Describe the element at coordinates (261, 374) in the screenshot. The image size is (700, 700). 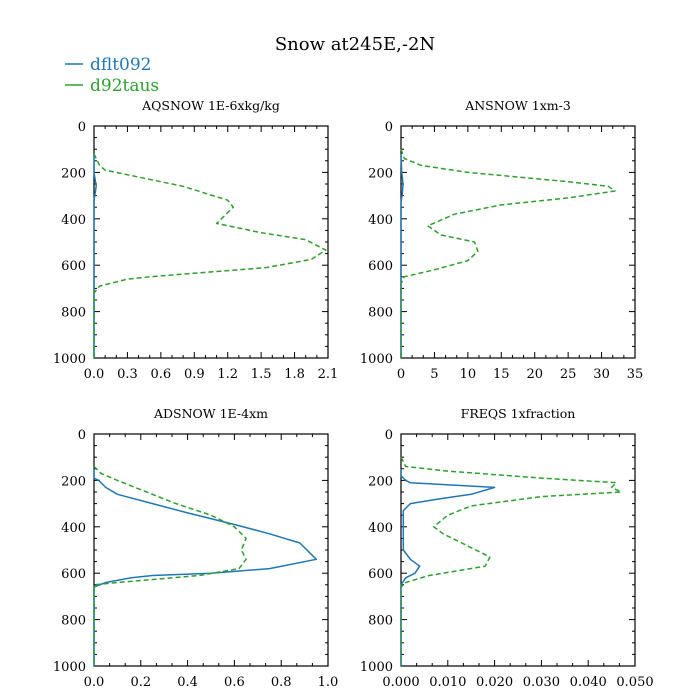
I see `x-tick-label: 1.5` at that location.